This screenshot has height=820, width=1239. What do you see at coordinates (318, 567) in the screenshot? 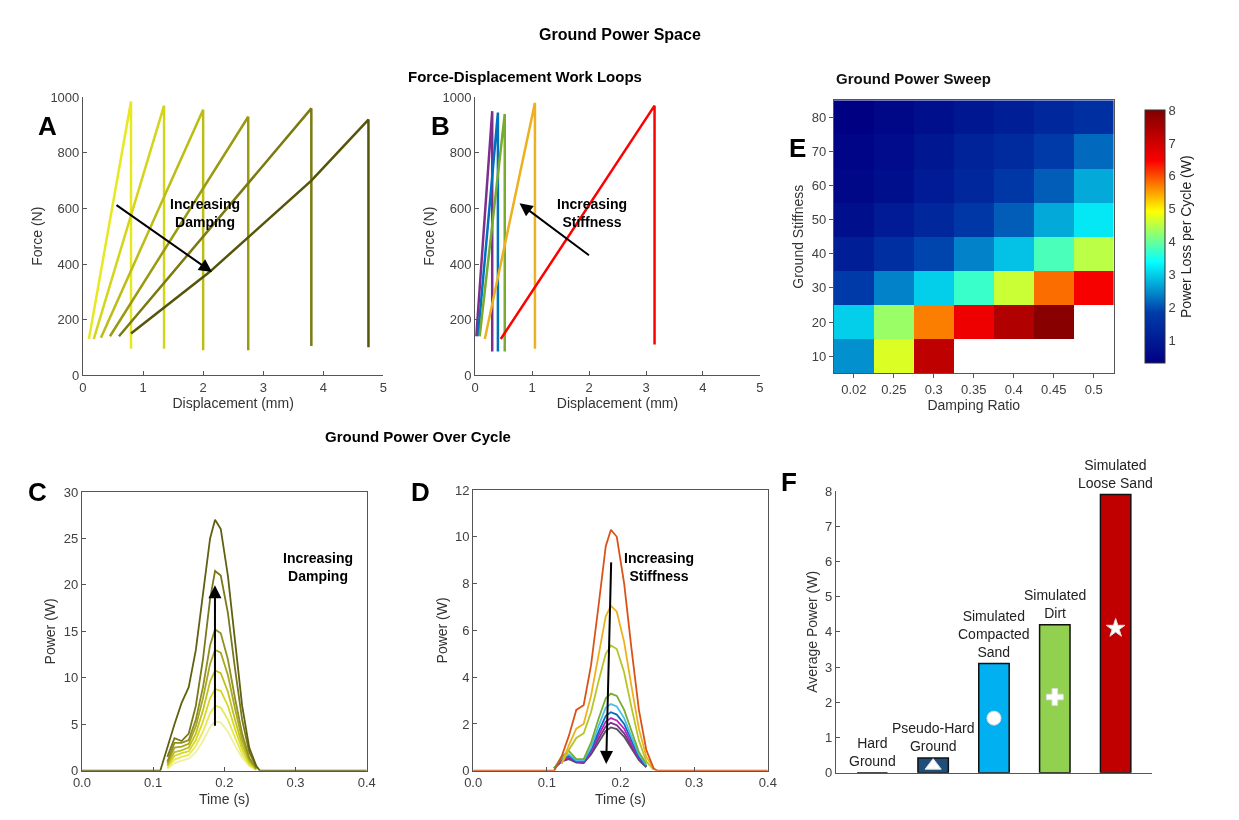
I see `annotation: Increasing Damping` at bounding box center [318, 567].